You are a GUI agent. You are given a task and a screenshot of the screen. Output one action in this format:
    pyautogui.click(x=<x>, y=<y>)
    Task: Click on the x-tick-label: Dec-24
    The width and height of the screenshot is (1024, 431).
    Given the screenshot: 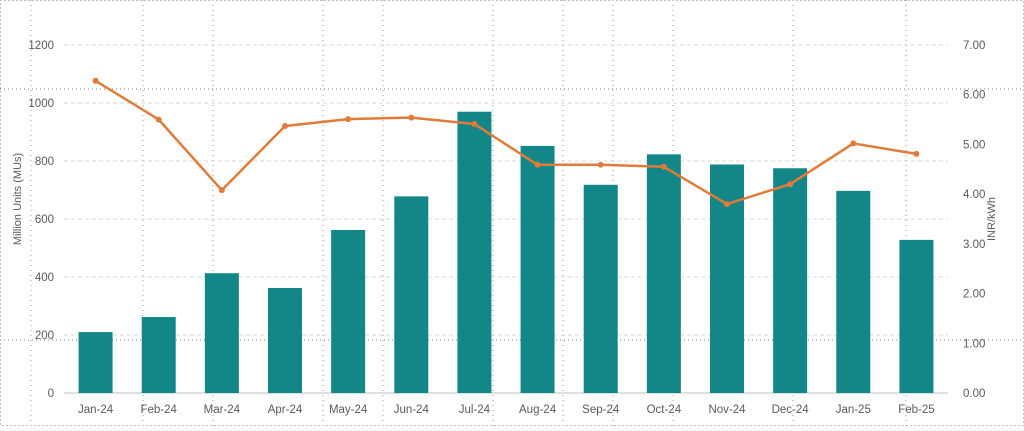 What is the action you would take?
    pyautogui.click(x=791, y=410)
    